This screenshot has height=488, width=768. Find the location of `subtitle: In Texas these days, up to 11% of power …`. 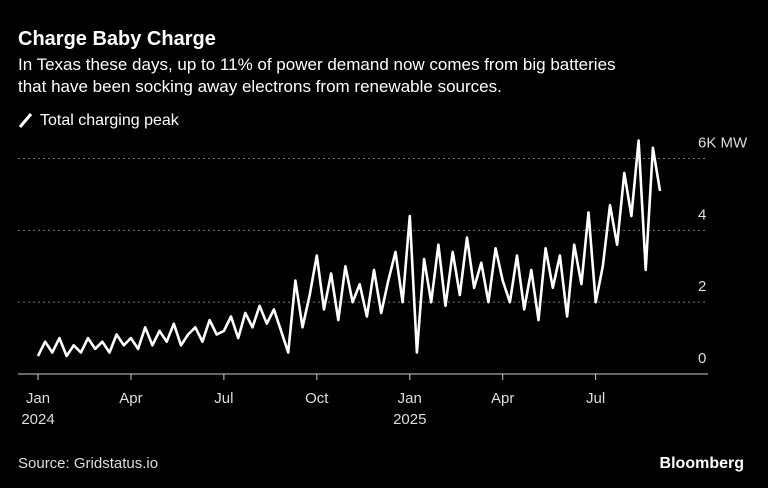

subtitle: In Texas these days, up to 11% of power … is located at coordinates (317, 64).